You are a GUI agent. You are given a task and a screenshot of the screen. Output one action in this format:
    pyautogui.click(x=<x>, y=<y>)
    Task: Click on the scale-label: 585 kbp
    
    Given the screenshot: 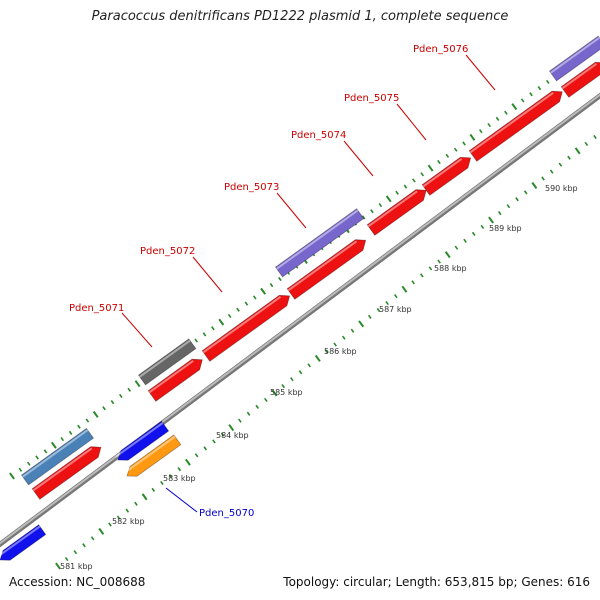 What is the action you would take?
    pyautogui.click(x=286, y=392)
    